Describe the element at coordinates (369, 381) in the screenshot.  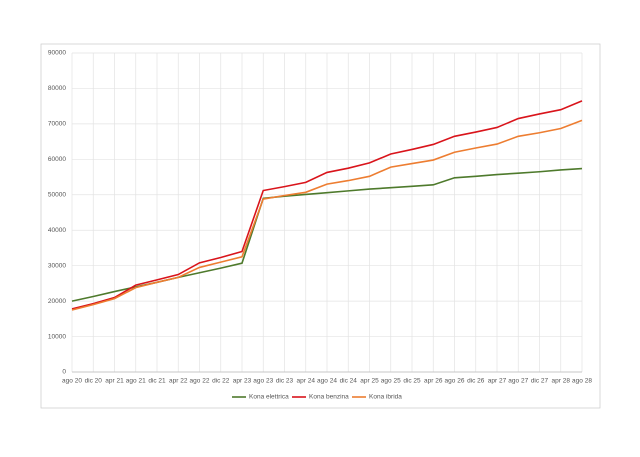
I see `x-tick-label: apr 25` at that location.